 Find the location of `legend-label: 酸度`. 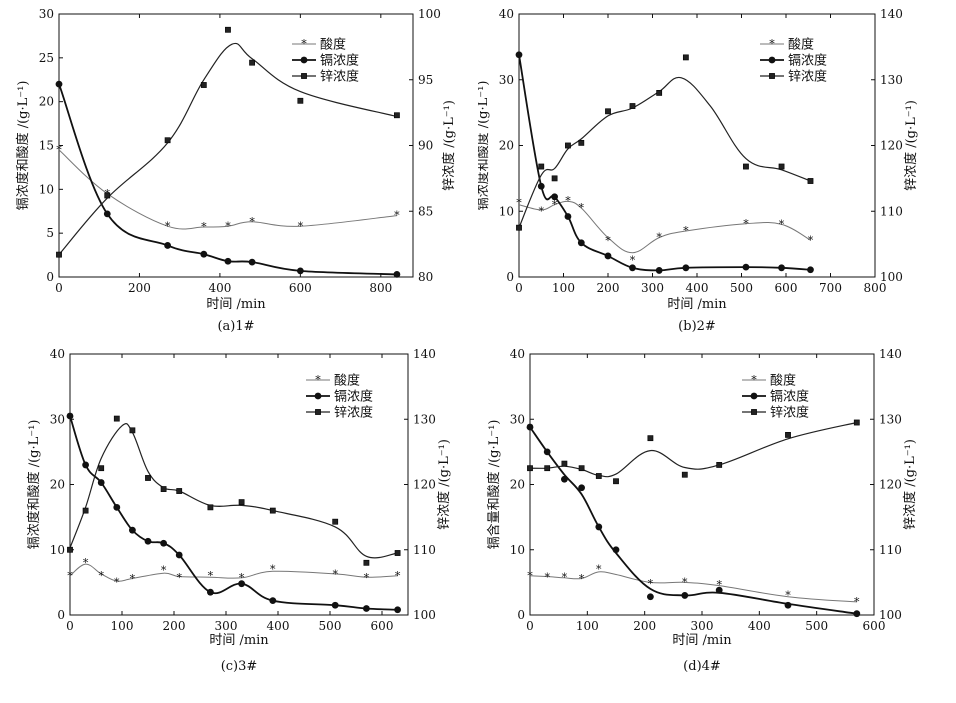

legend-label: 酸度 is located at coordinates (347, 381).